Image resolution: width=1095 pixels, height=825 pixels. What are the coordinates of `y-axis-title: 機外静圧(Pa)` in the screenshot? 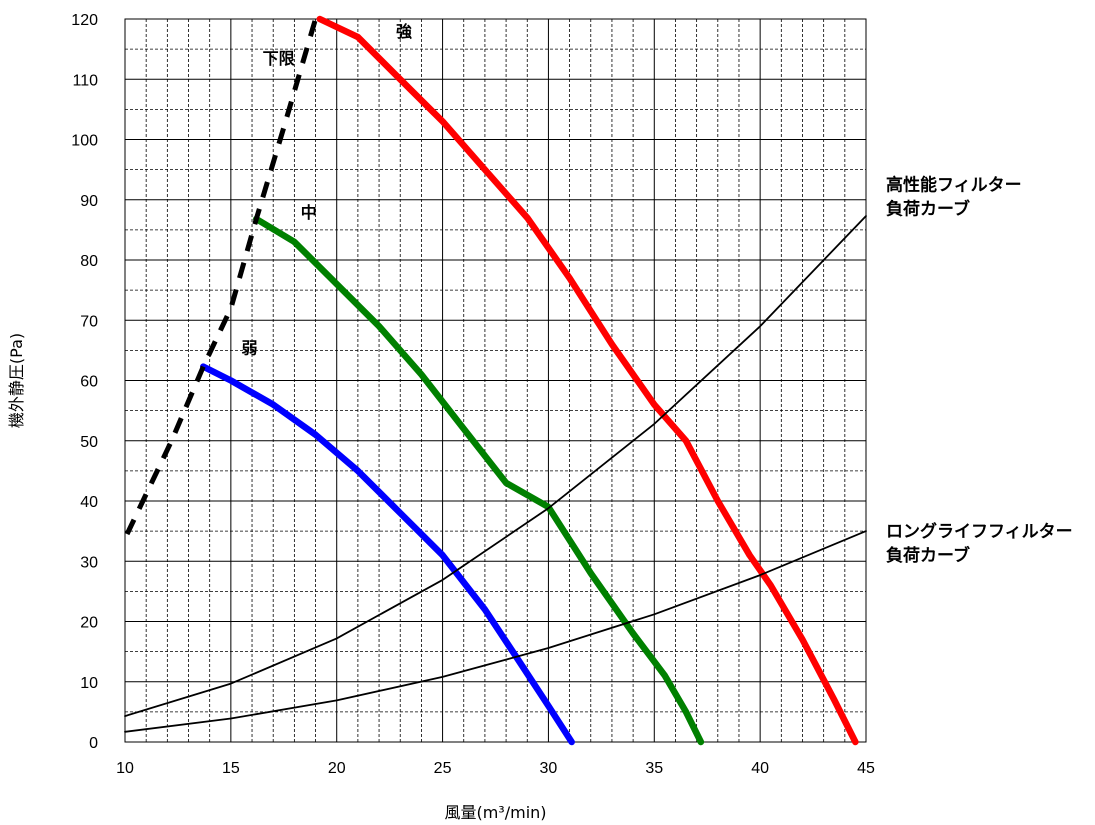 It's located at (16, 380).